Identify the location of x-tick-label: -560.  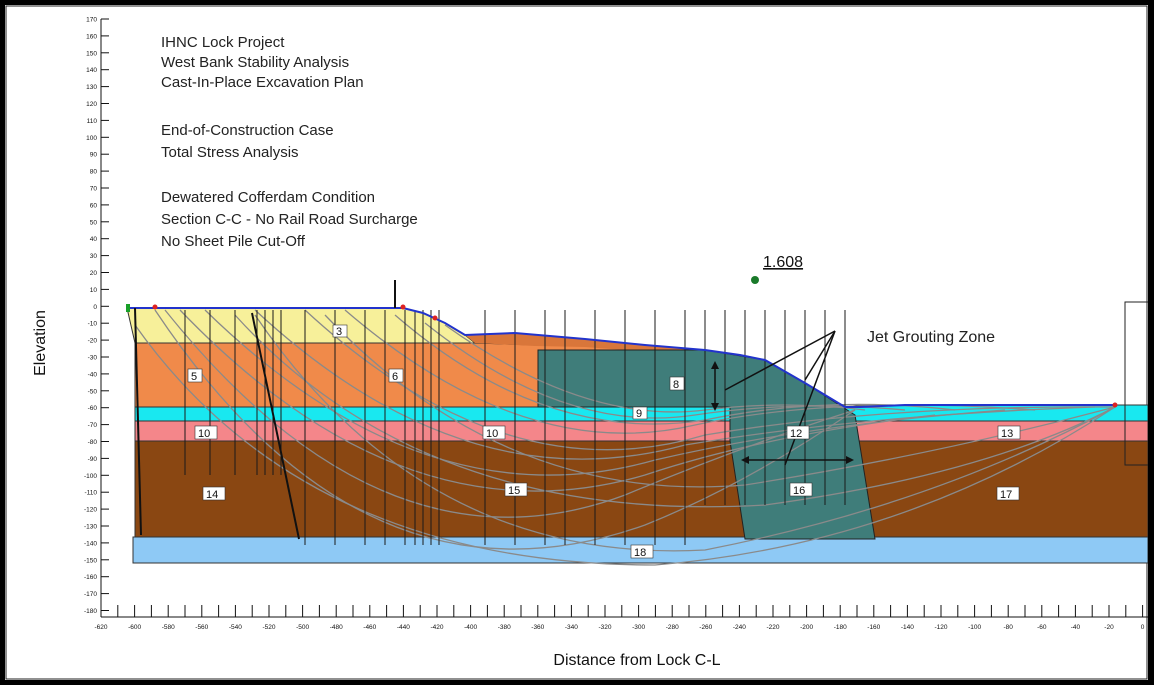
(201, 627).